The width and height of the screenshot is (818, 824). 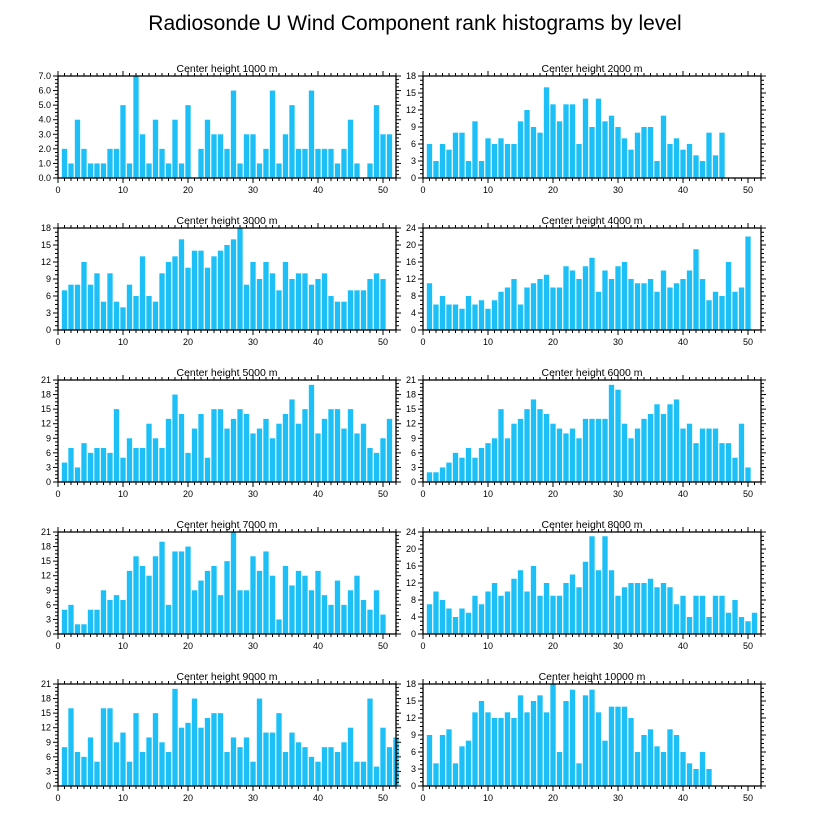 I want to click on panel-title: Center height 5000 m, so click(x=227, y=373).